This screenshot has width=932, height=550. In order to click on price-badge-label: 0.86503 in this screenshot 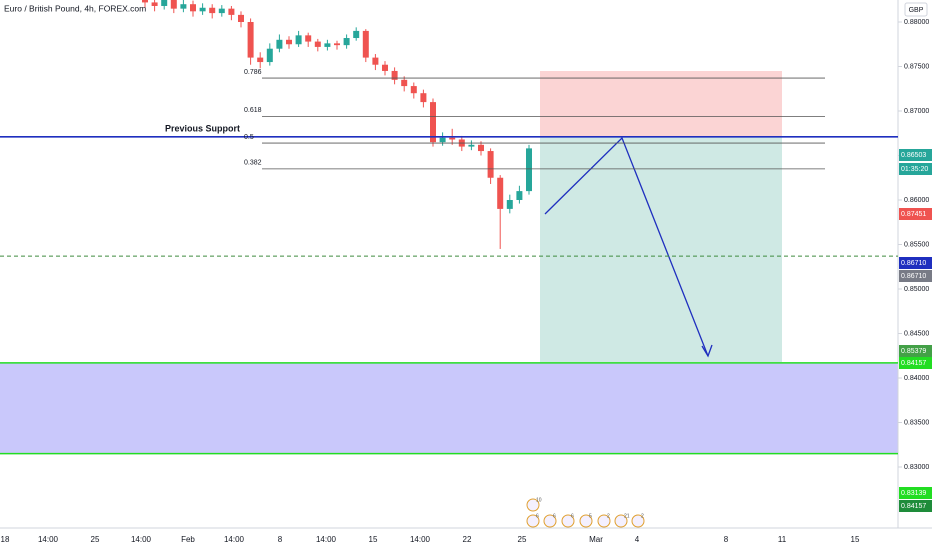, I will do `click(913, 155)`.